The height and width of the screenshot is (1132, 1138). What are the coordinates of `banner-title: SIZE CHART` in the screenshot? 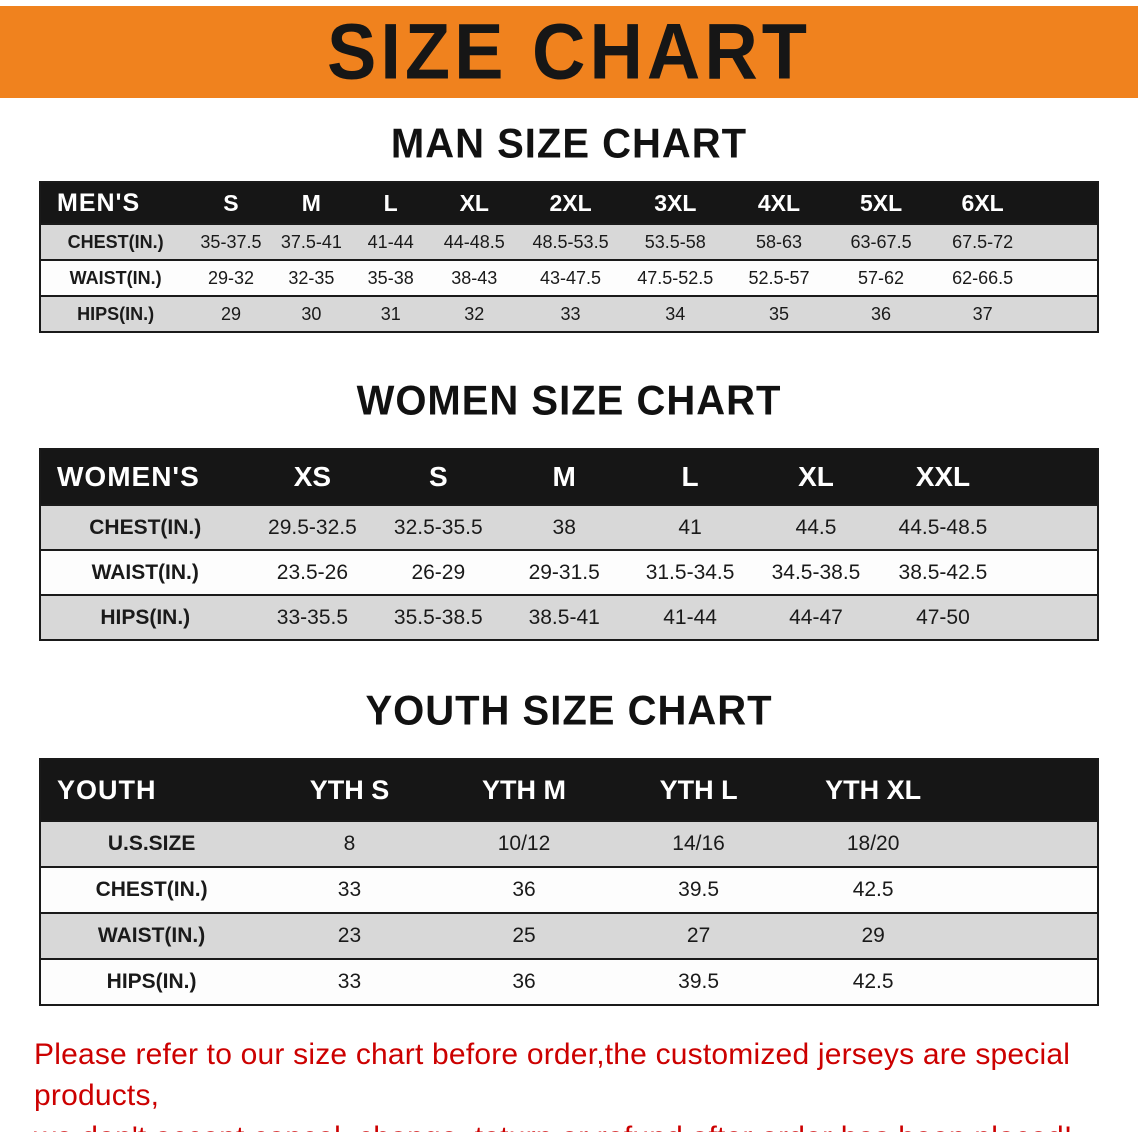 It's located at (569, 51).